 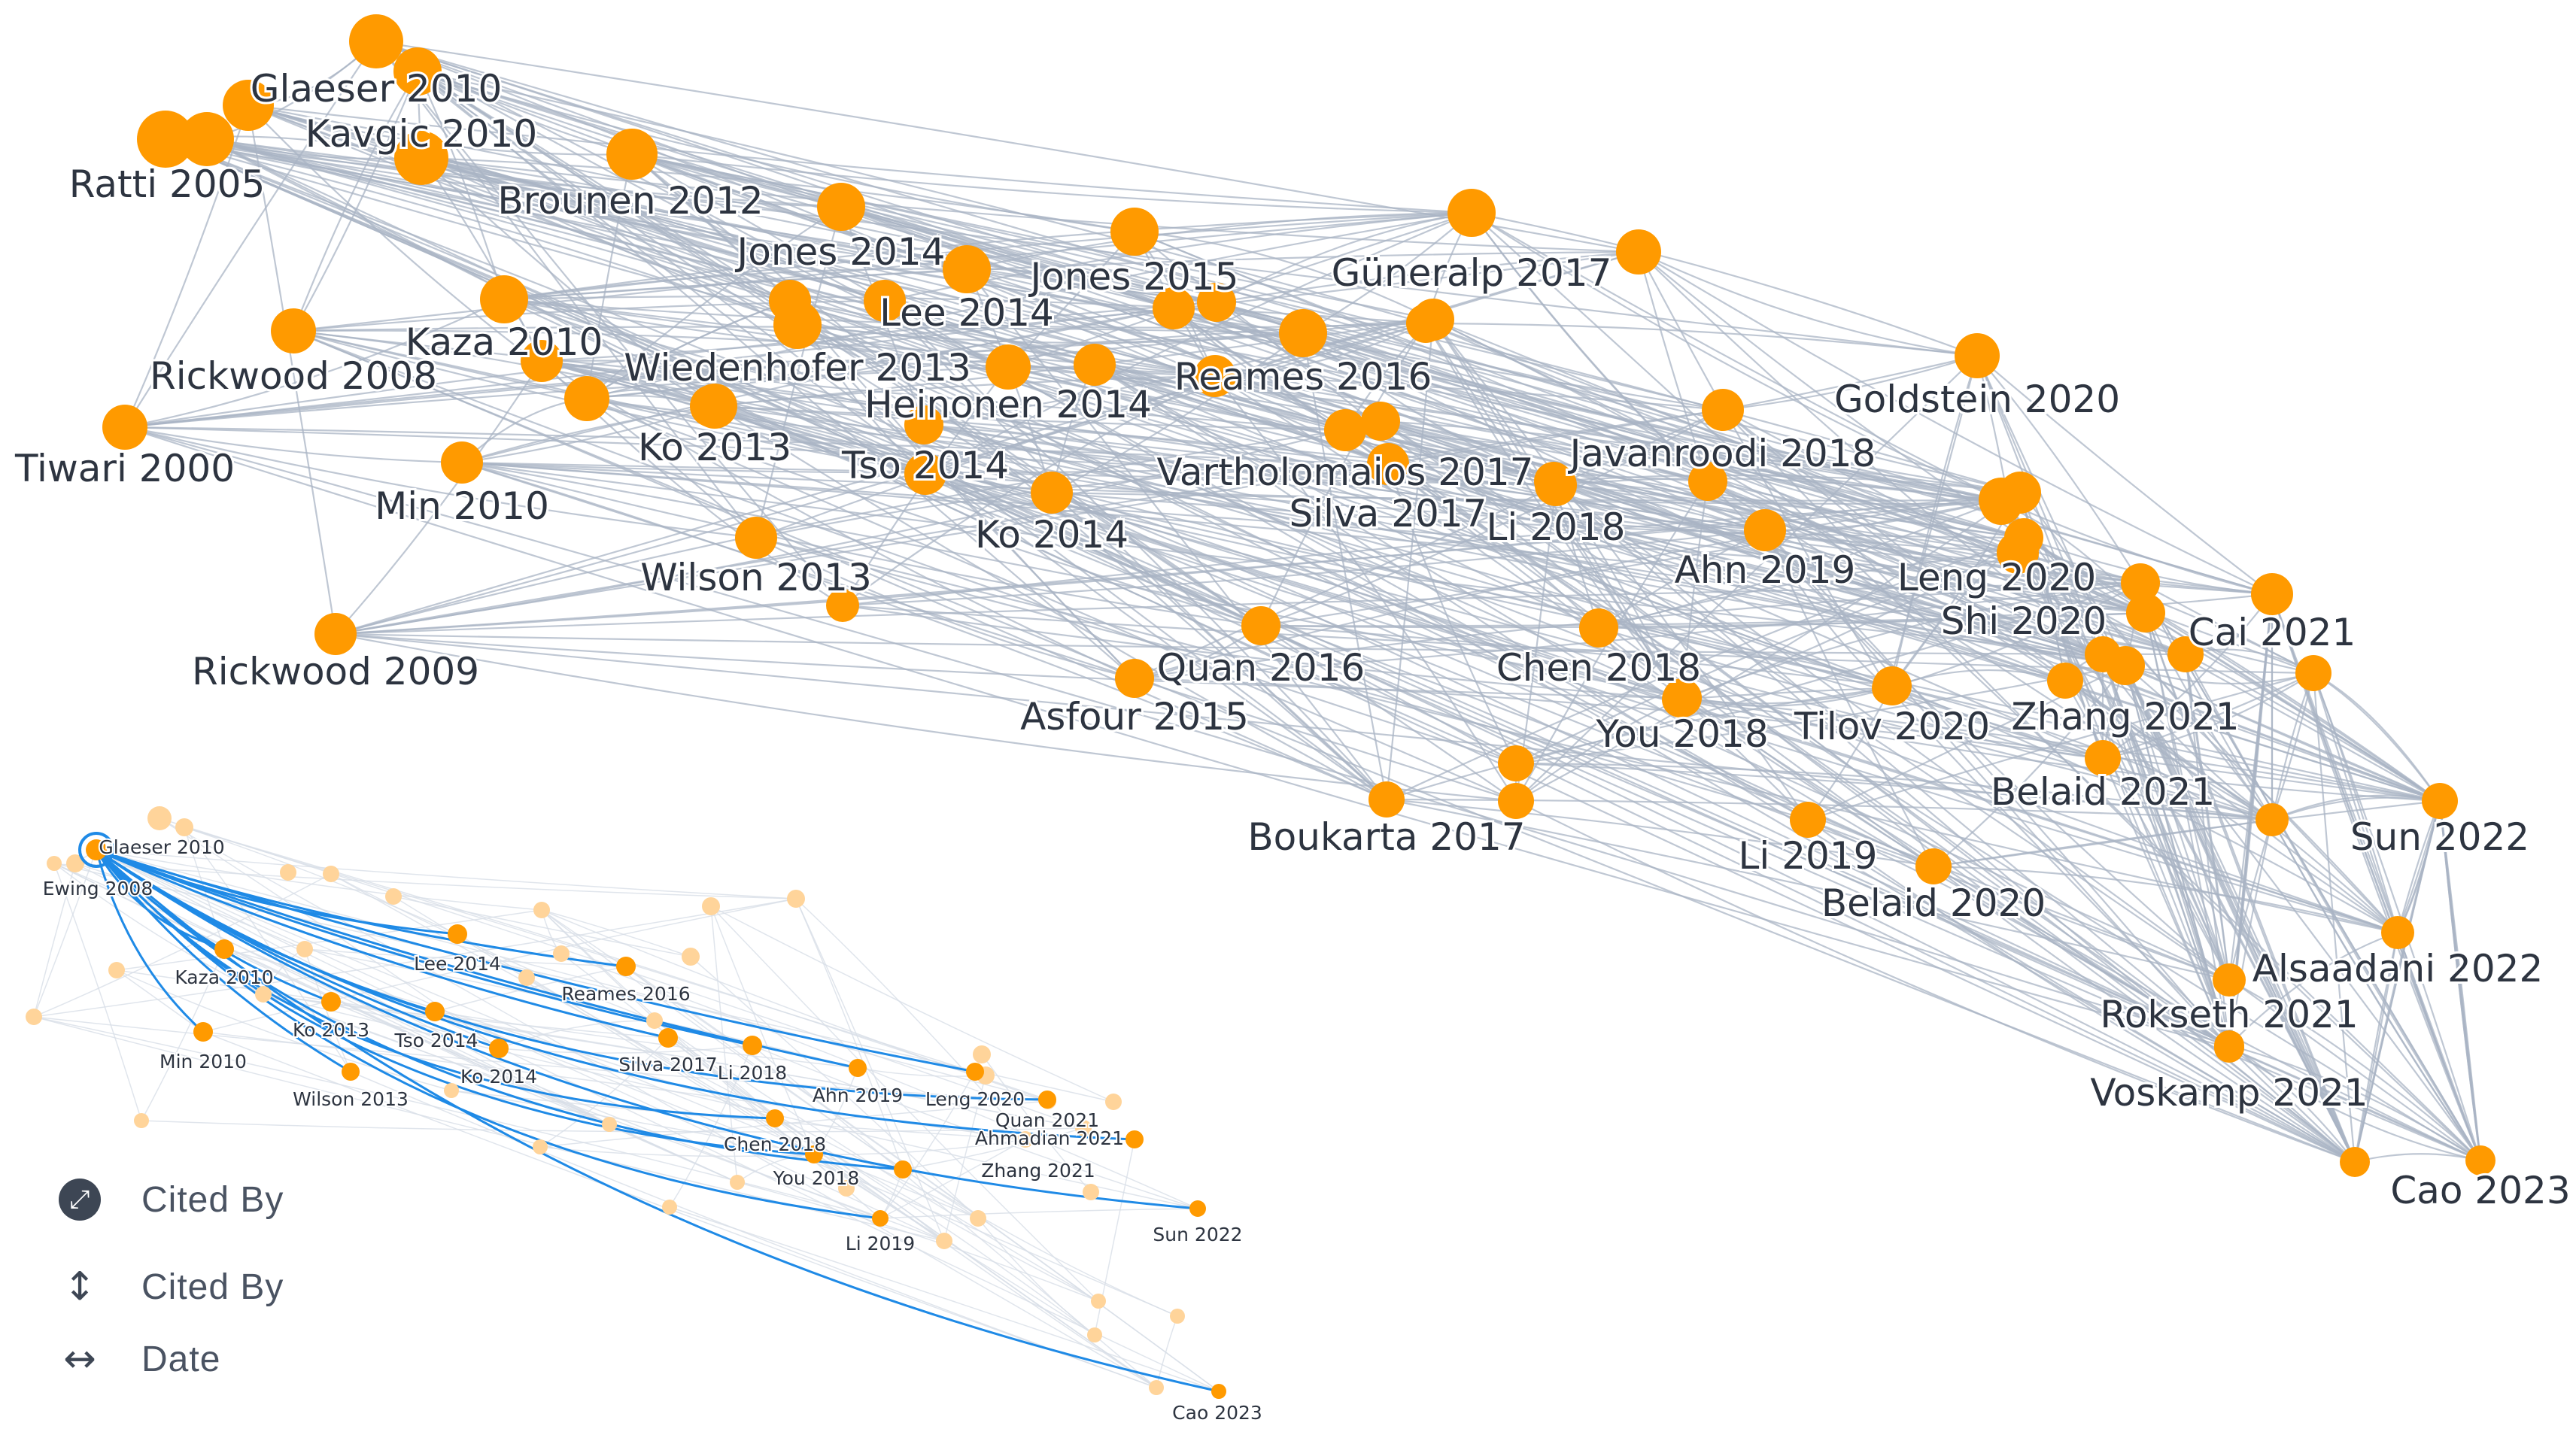 I want to click on paper-node-voskamp2021, so click(x=2229, y=1048).